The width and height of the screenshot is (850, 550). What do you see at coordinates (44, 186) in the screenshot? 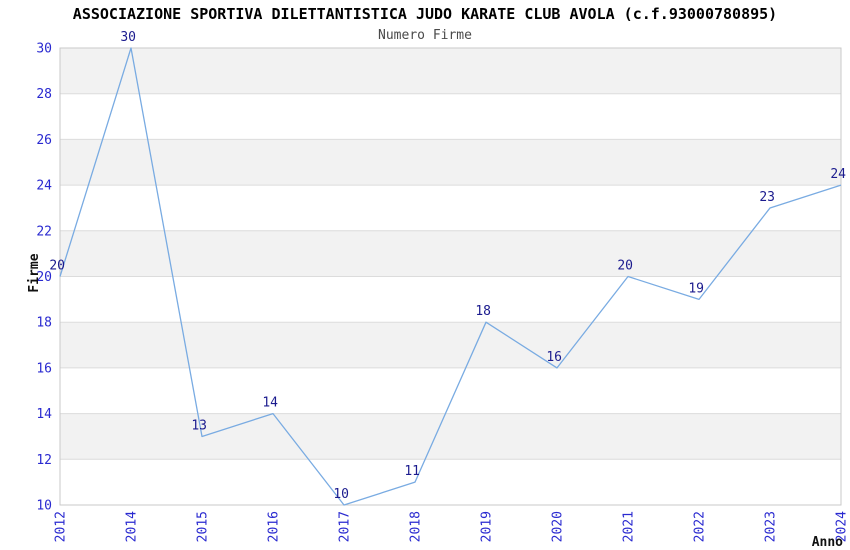
I see `y-tick-label: 24` at bounding box center [44, 186].